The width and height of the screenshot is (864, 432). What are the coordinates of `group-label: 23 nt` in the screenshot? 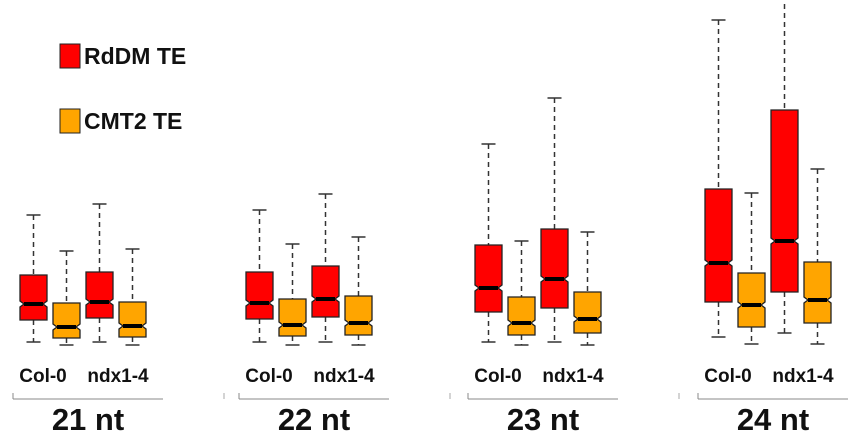 It's located at (543, 417).